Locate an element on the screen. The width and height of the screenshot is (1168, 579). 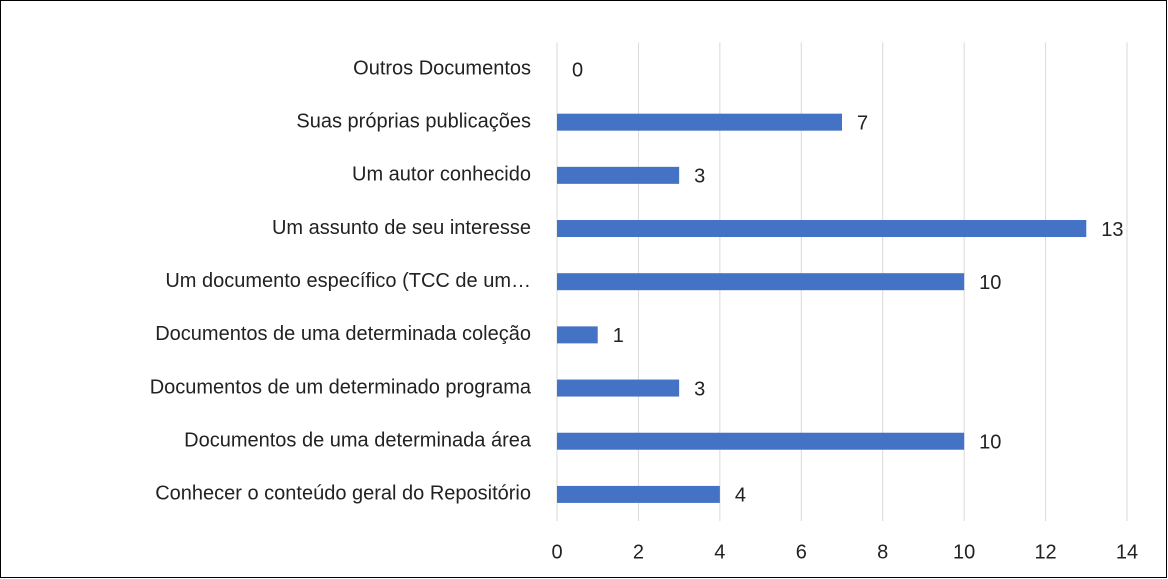
x-tick-label: 10 is located at coordinates (964, 552).